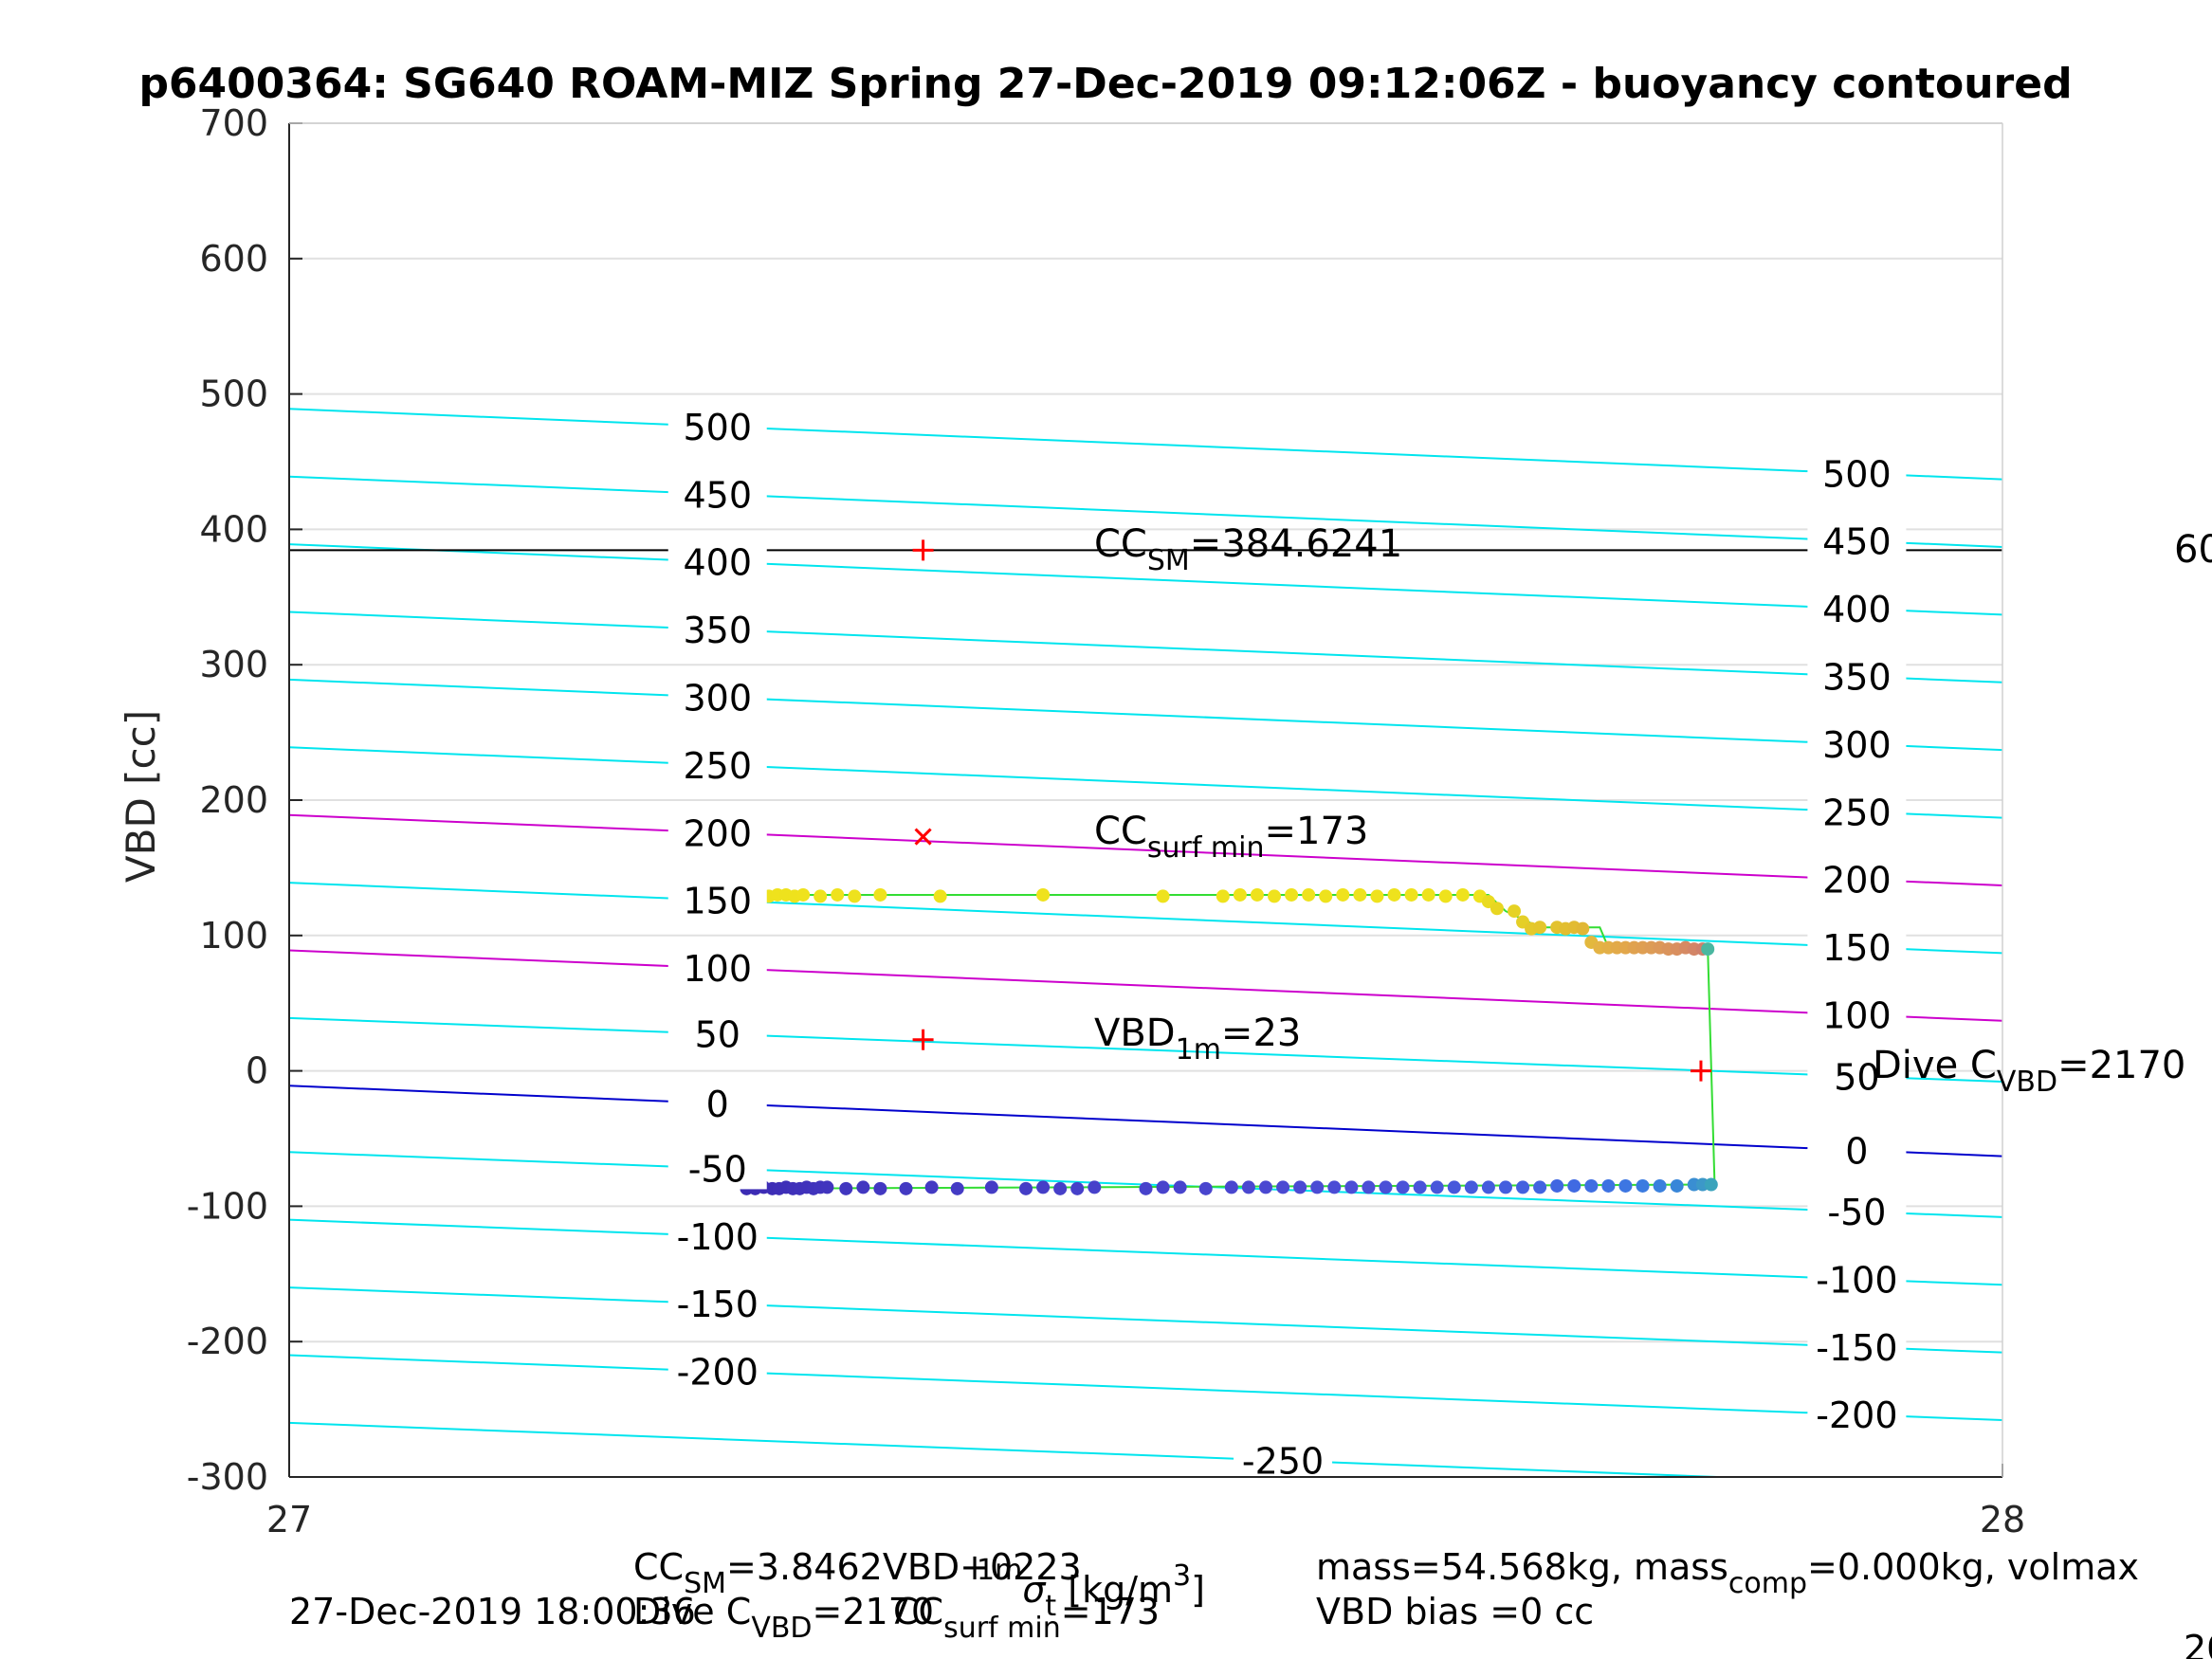 This screenshot has height=1659, width=2212. What do you see at coordinates (705, 1583) in the screenshot?
I see `footer-cc-sm-sub: SM` at bounding box center [705, 1583].